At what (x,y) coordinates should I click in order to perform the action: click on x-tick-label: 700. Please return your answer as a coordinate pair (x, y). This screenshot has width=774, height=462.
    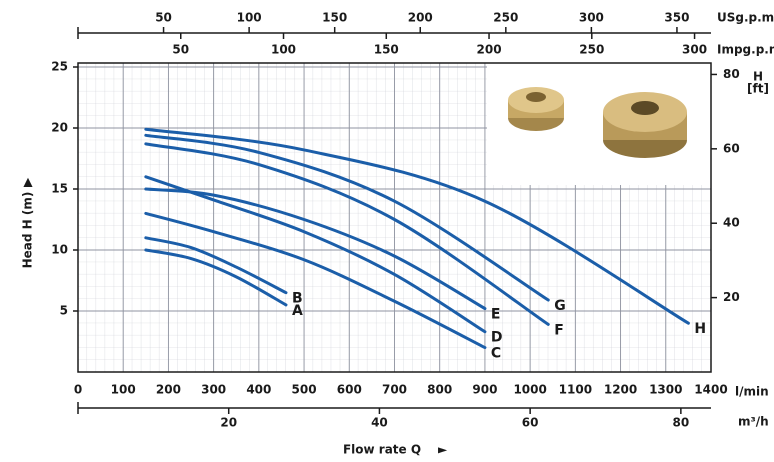
    Looking at the image, I should click on (394, 390).